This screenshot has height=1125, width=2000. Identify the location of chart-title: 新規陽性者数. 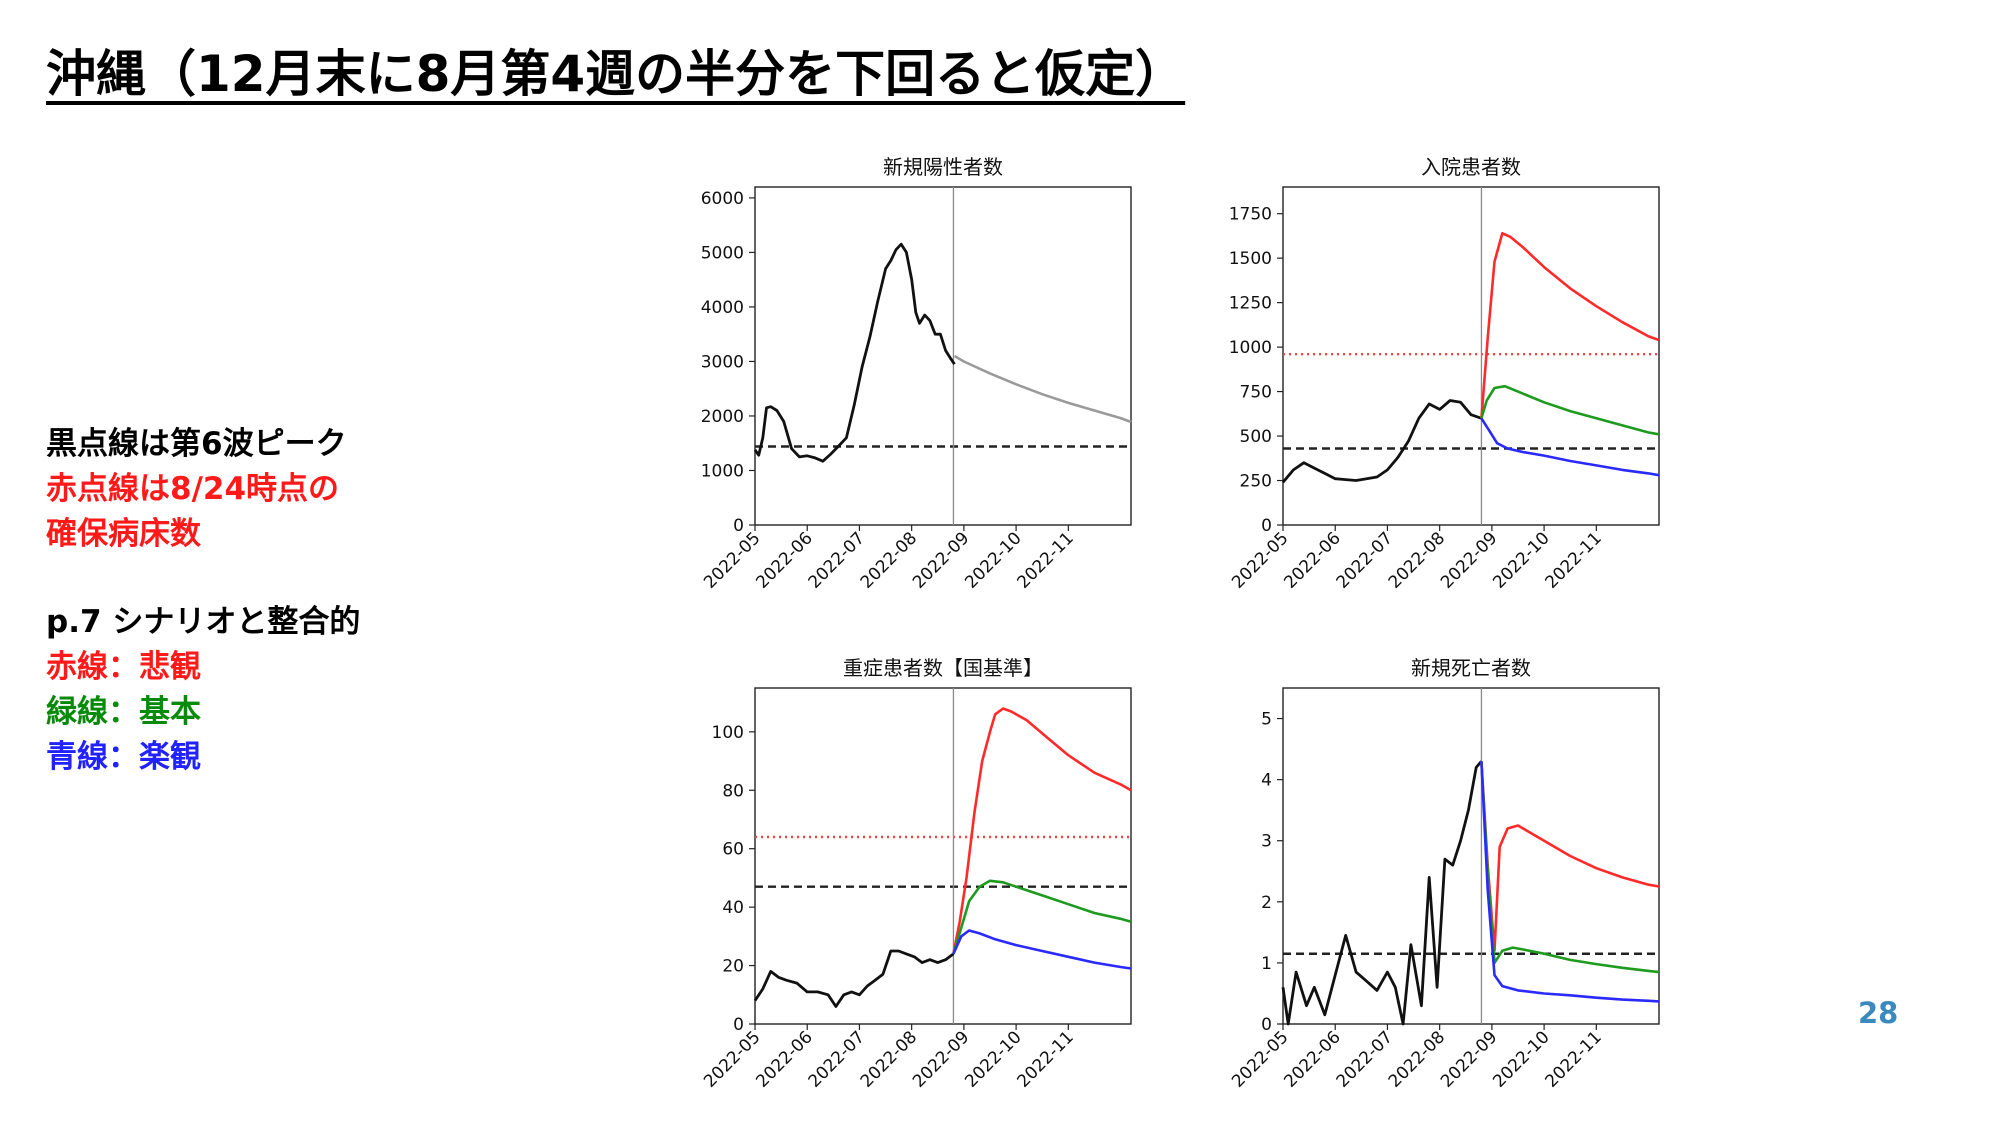
(943, 167).